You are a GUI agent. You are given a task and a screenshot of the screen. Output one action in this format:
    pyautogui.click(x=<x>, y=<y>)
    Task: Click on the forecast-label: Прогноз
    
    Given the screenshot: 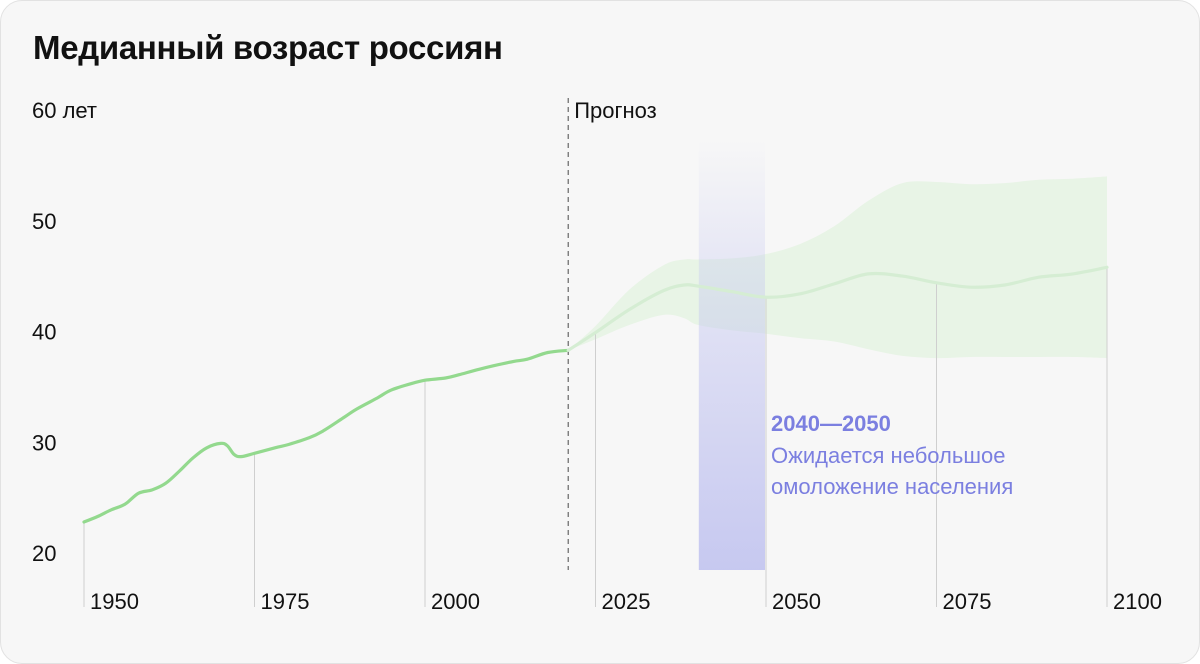 What is the action you would take?
    pyautogui.click(x=615, y=110)
    